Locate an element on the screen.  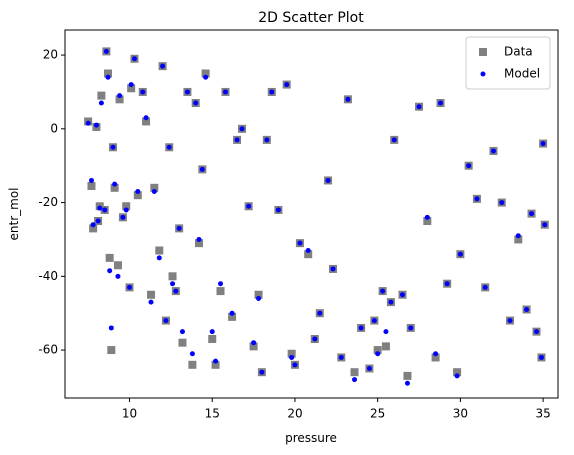
y-tick-label: -20 is located at coordinates (48, 202).